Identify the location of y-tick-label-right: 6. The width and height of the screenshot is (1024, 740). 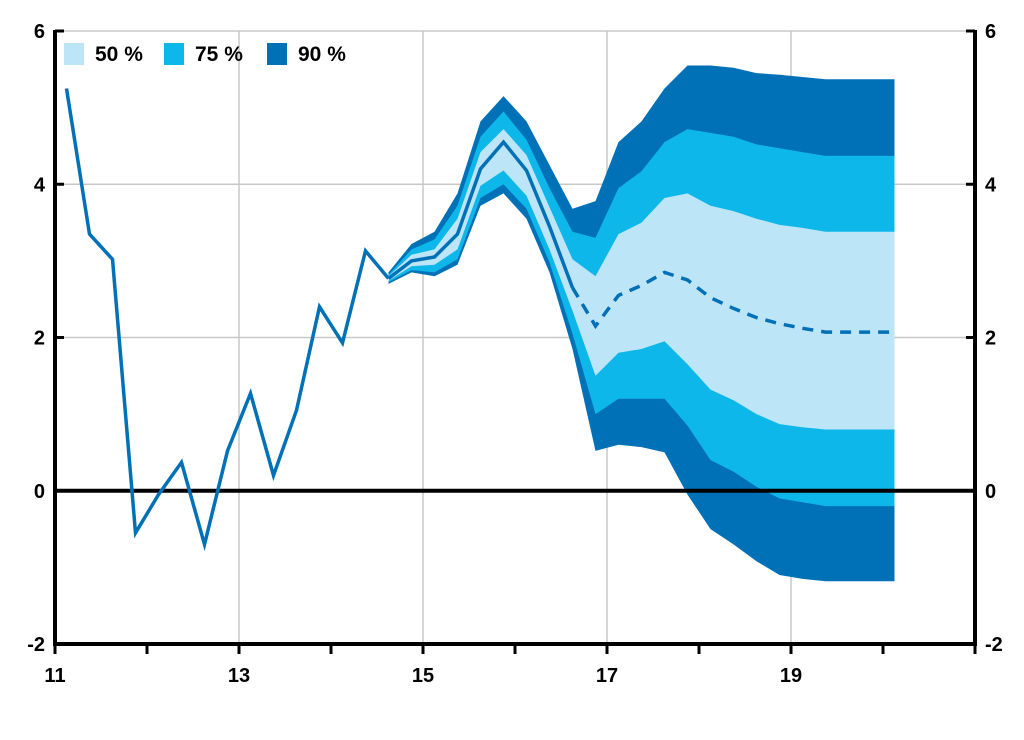
(990, 32).